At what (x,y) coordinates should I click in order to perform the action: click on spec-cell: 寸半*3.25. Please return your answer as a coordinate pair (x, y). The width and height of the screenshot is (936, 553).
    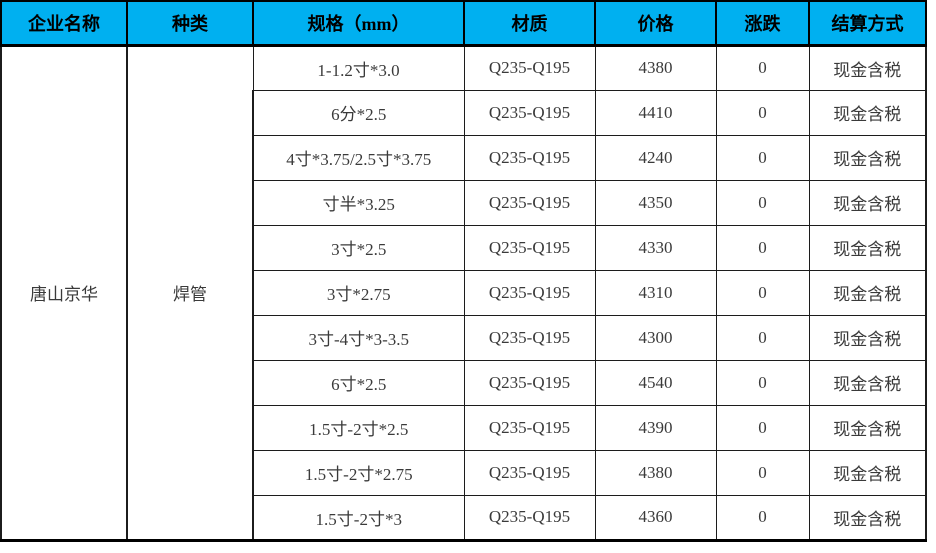
    Looking at the image, I should click on (358, 202).